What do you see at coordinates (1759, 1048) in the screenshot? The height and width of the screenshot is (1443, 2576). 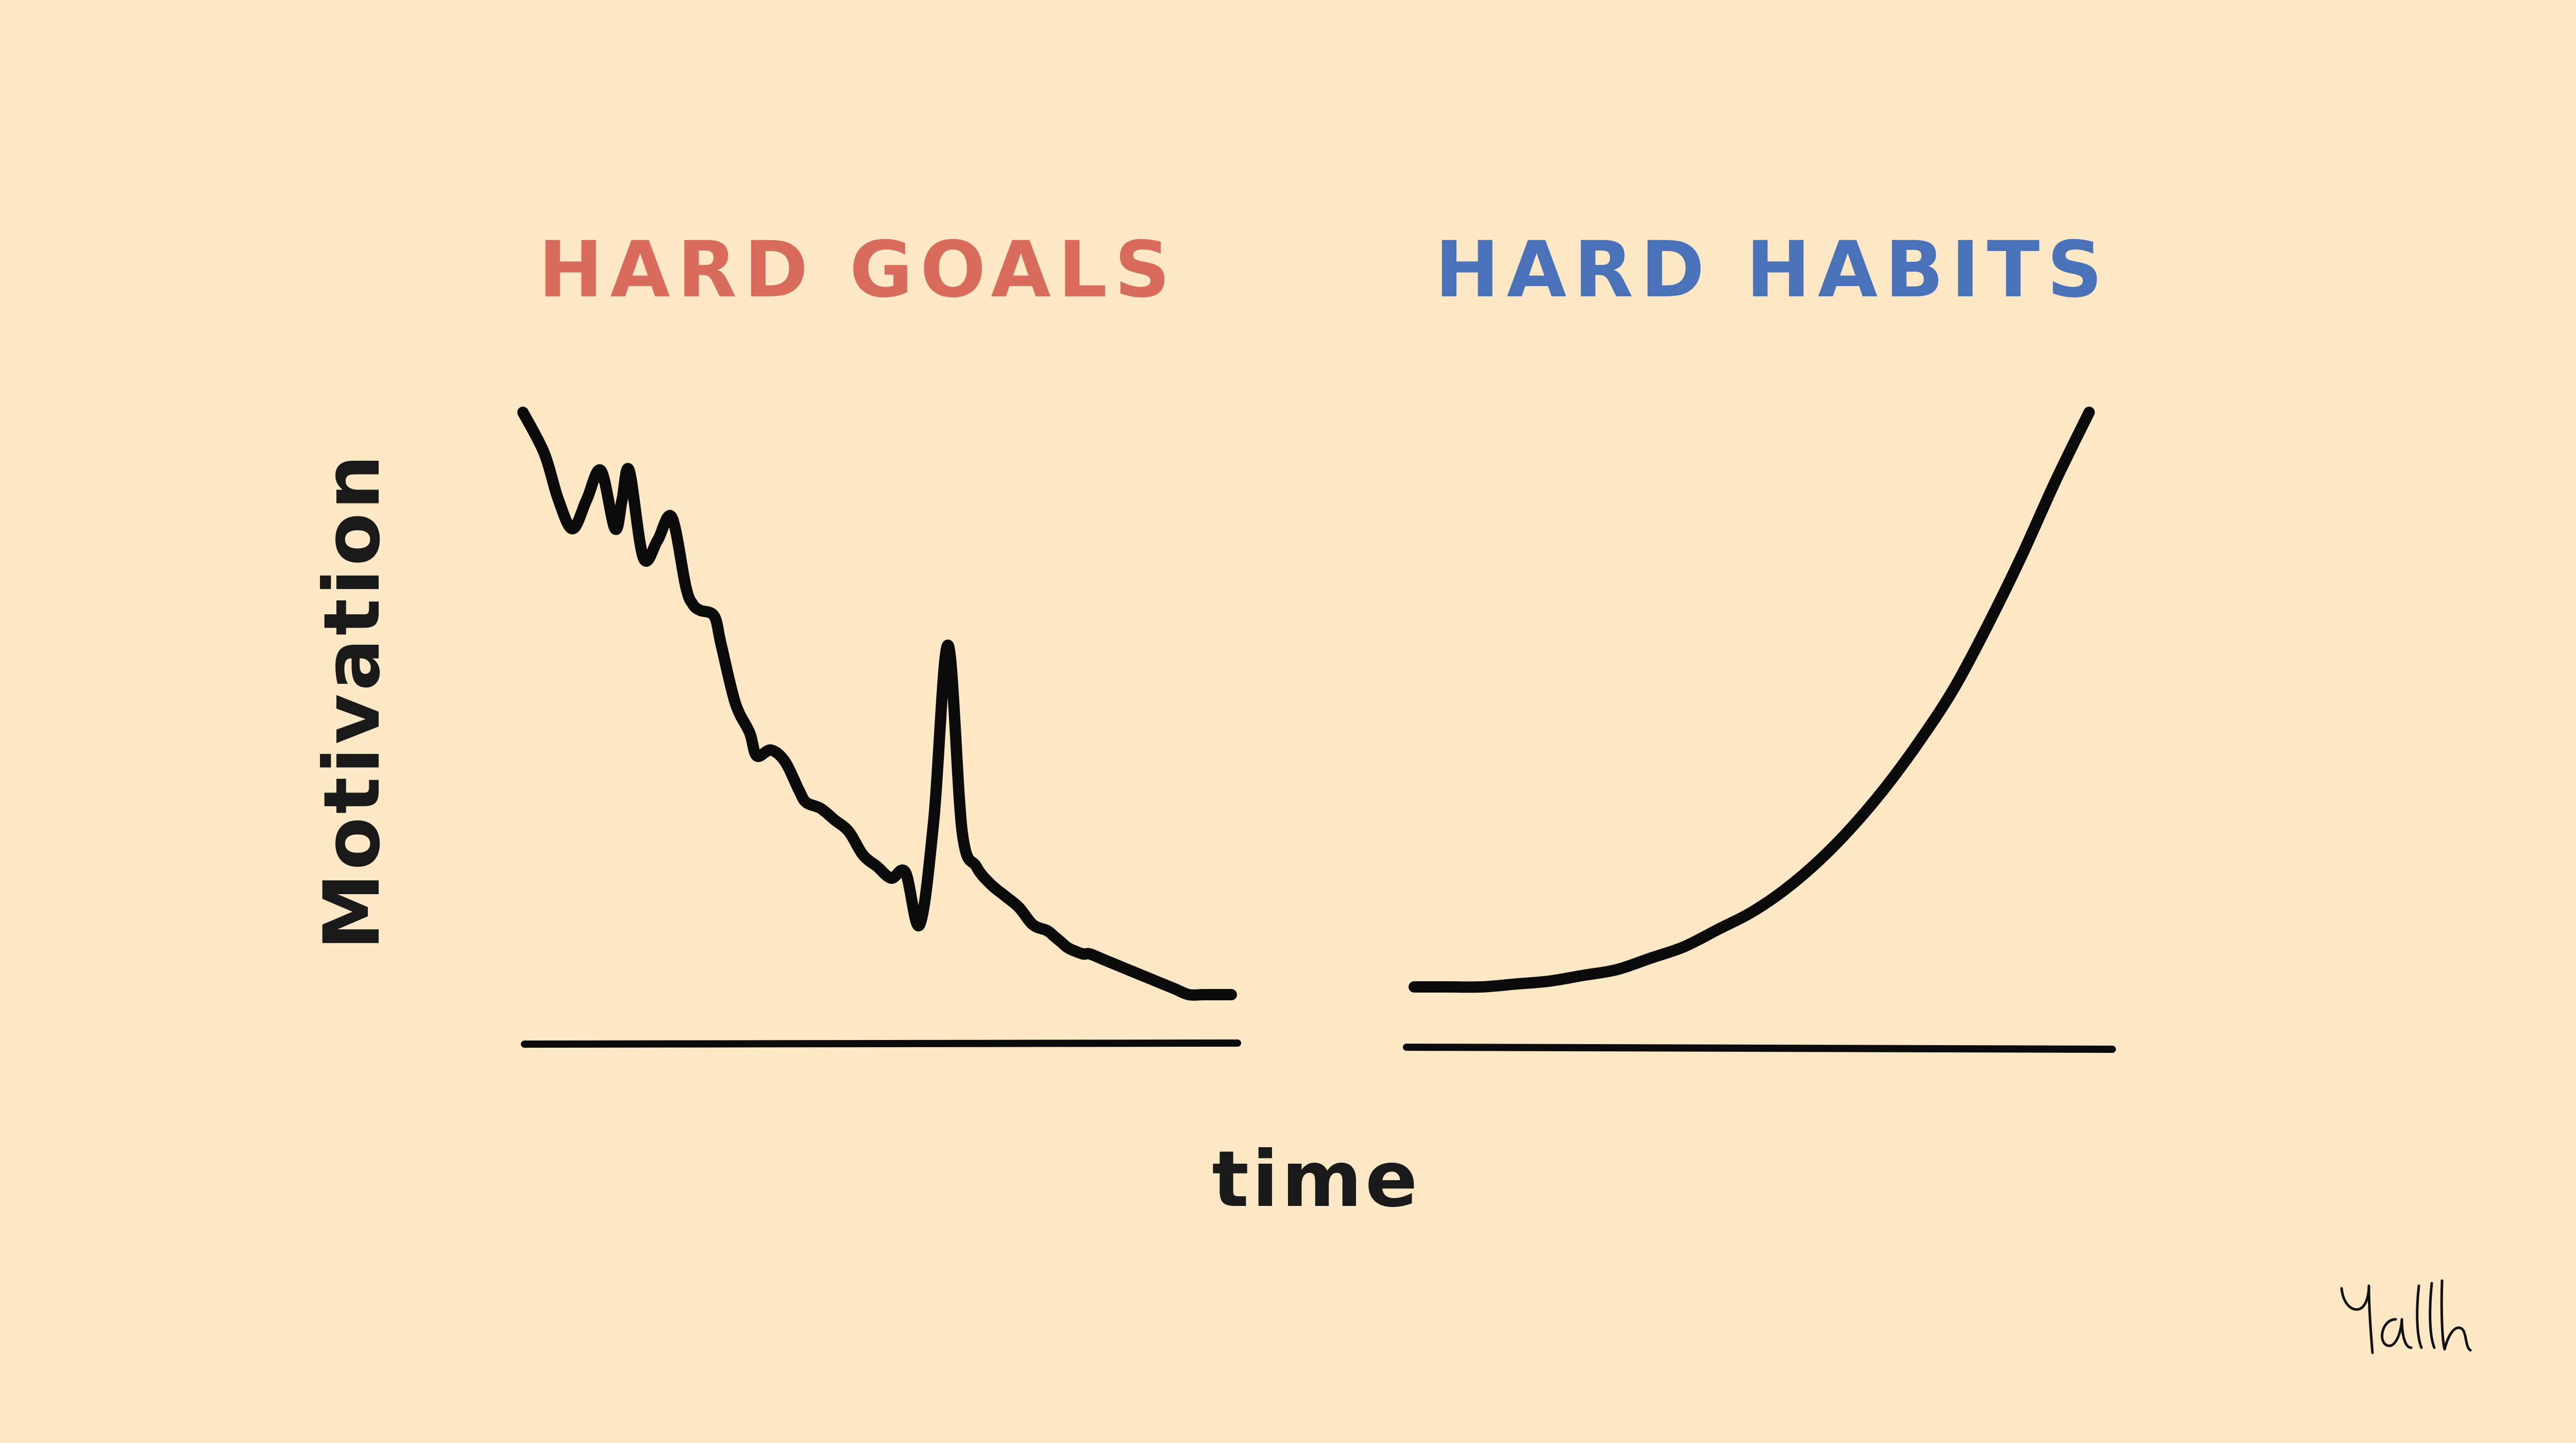 I see `habits-x-axis-line` at bounding box center [1759, 1048].